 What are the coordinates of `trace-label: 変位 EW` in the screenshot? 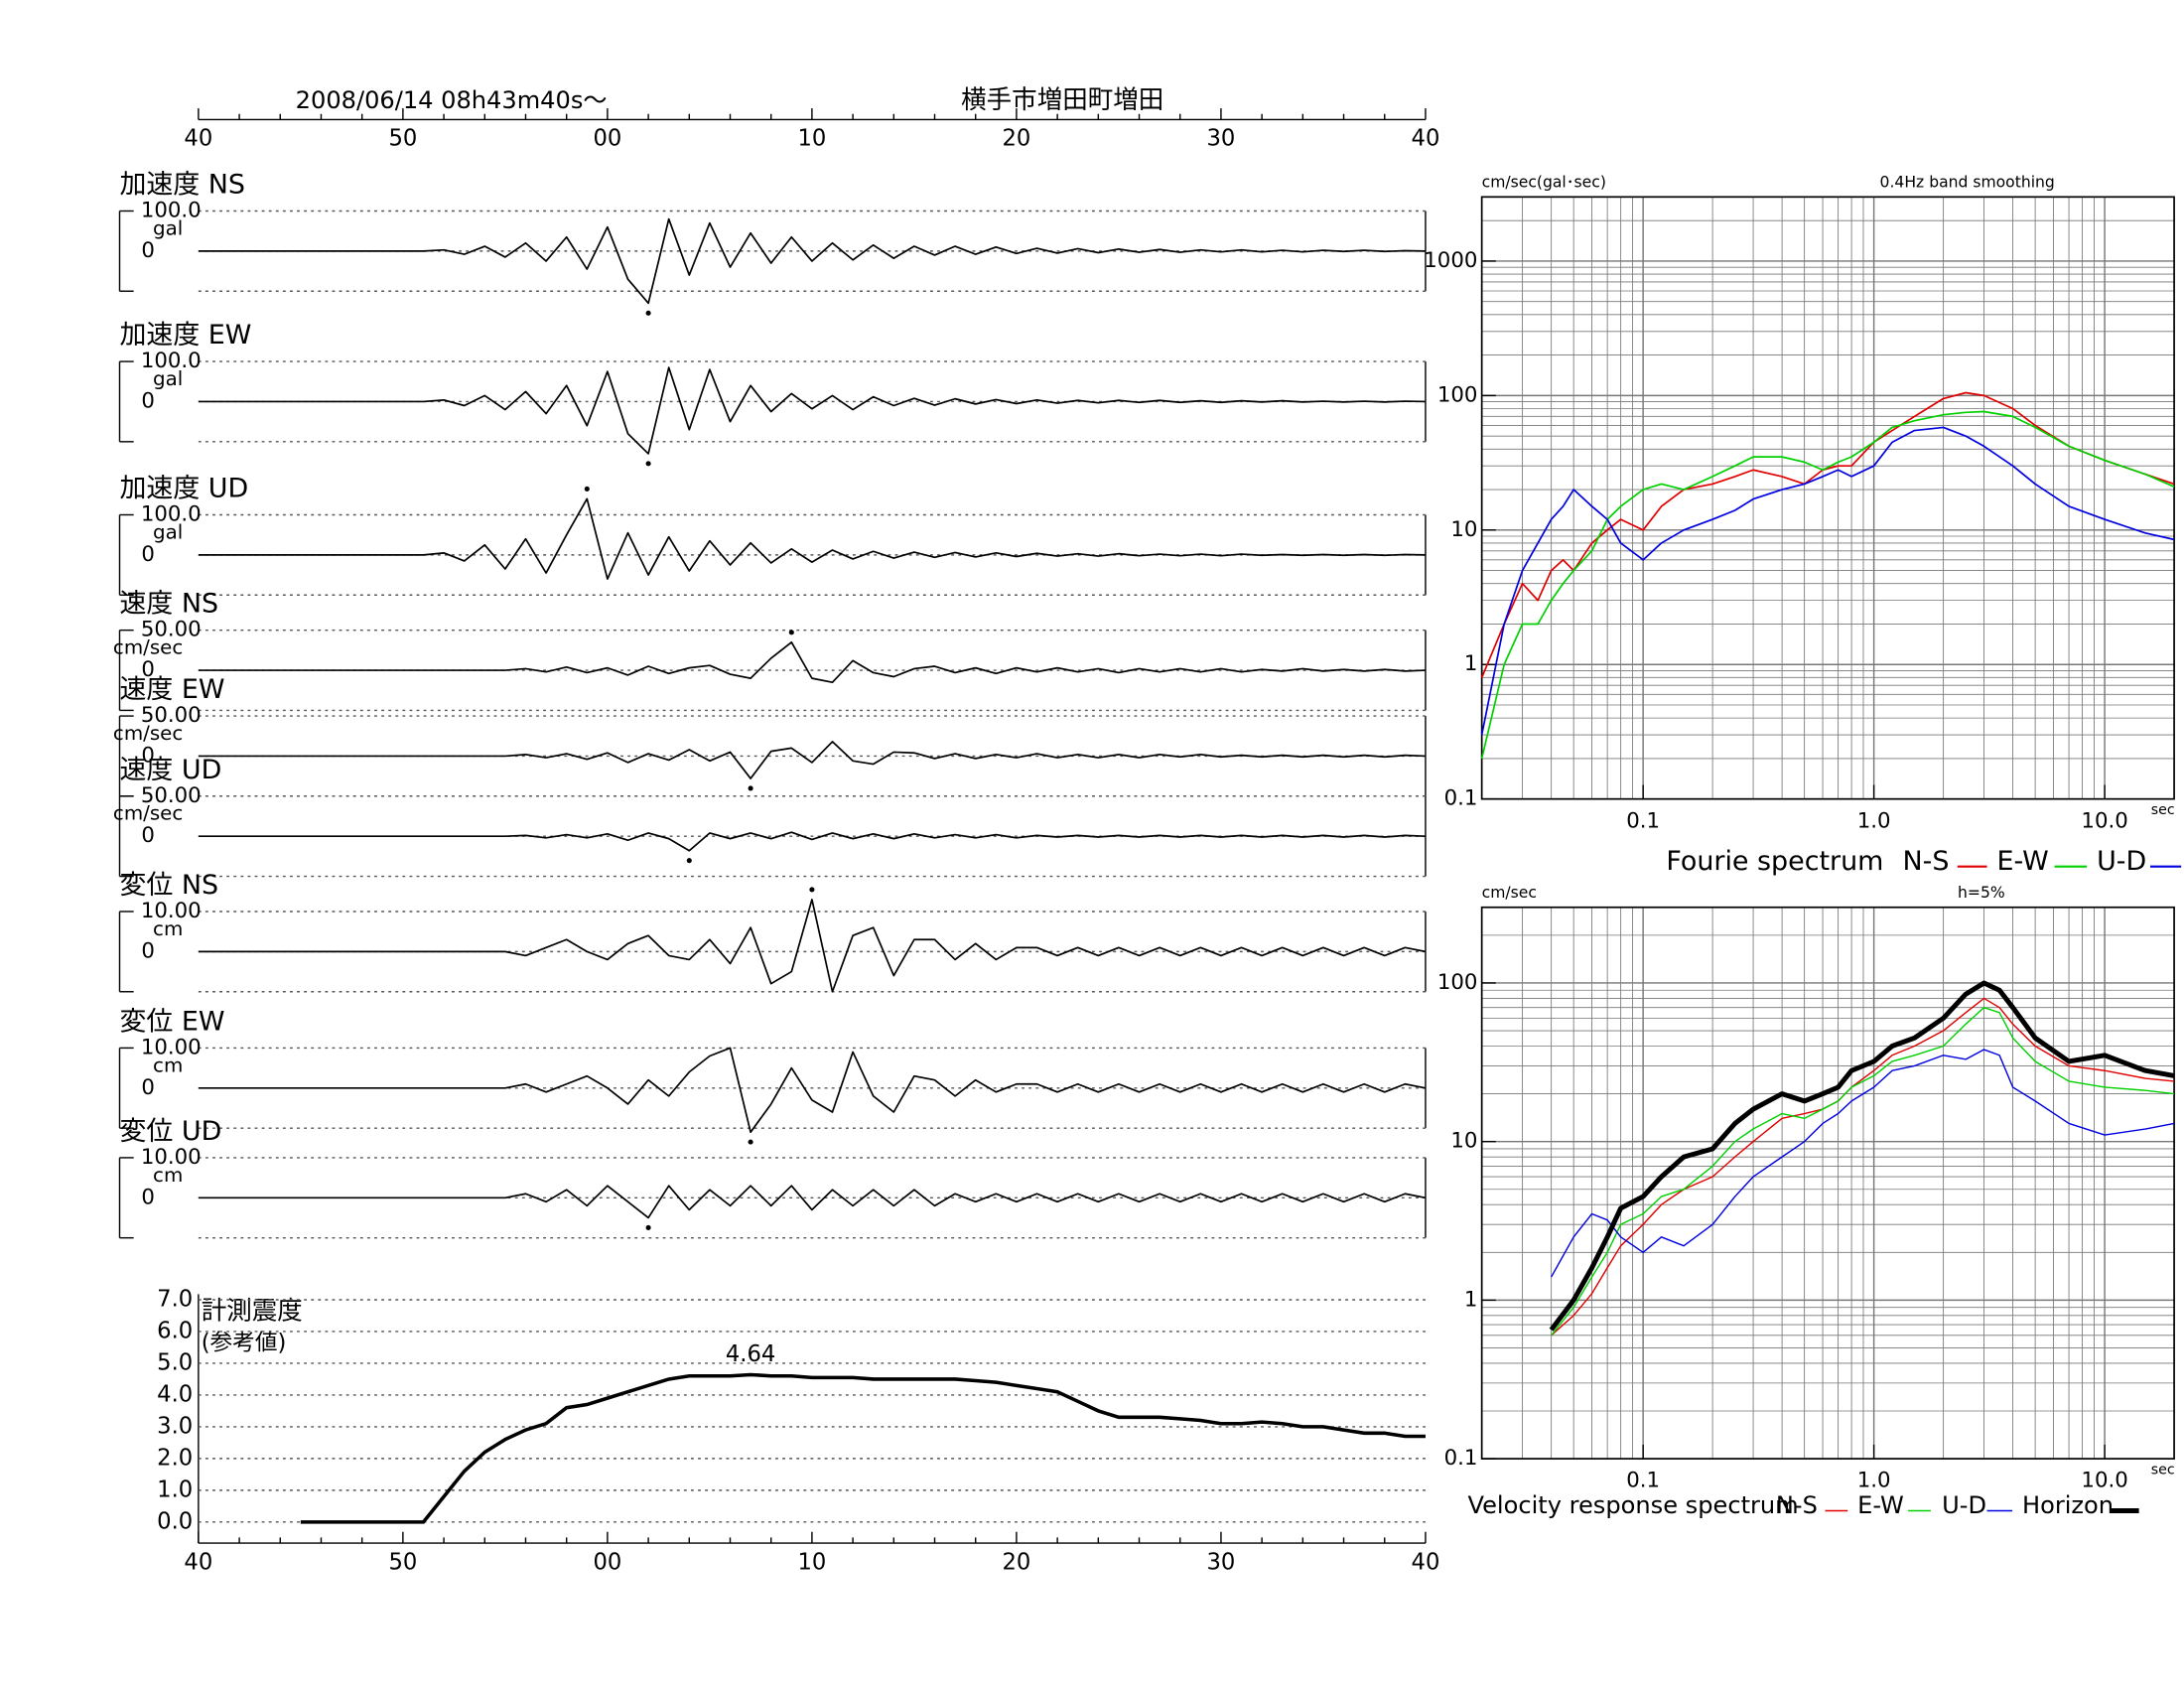 It's located at (171, 1021).